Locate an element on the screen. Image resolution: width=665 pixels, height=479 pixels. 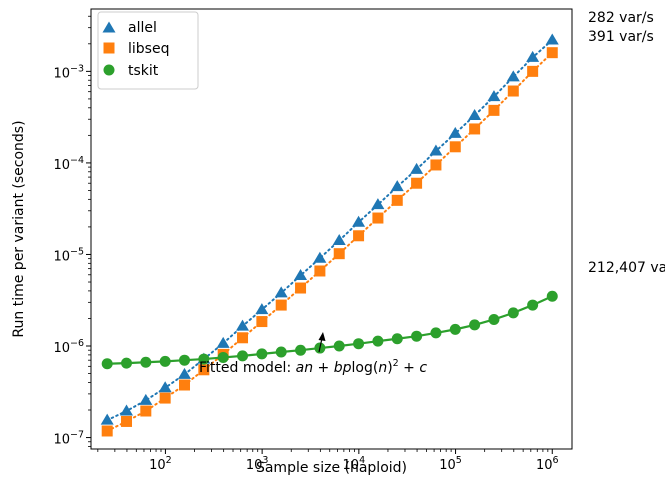
rate-label-libseq: 391 var/s is located at coordinates (621, 37).